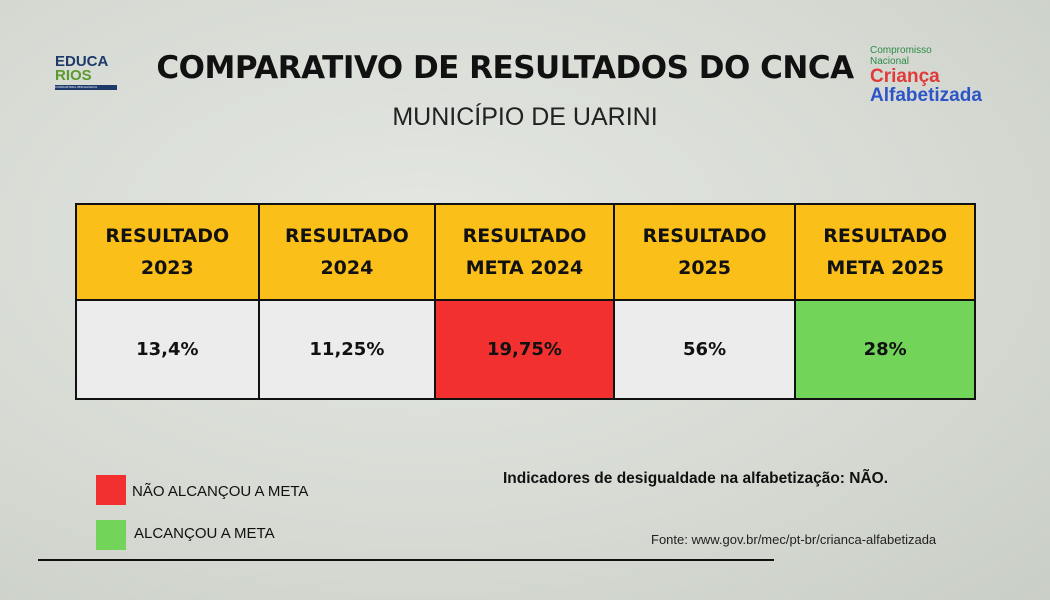 The width and height of the screenshot is (1050, 600). I want to click on header-line: META 2024, so click(524, 268).